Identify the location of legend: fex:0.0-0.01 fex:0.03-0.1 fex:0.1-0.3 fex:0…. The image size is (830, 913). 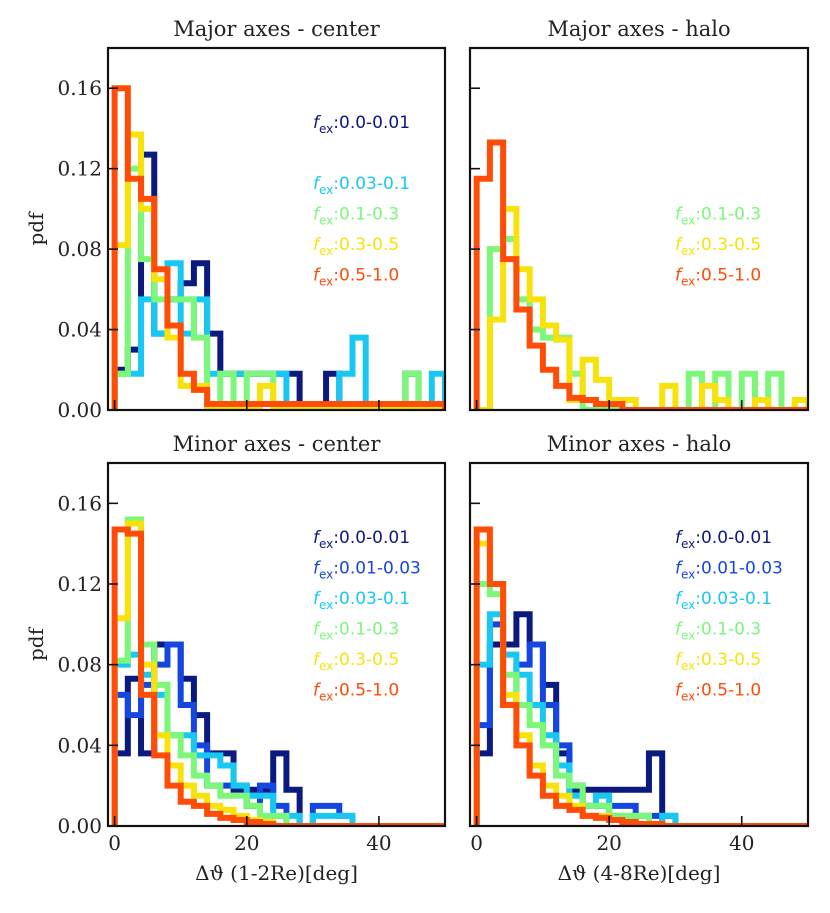
(361, 201).